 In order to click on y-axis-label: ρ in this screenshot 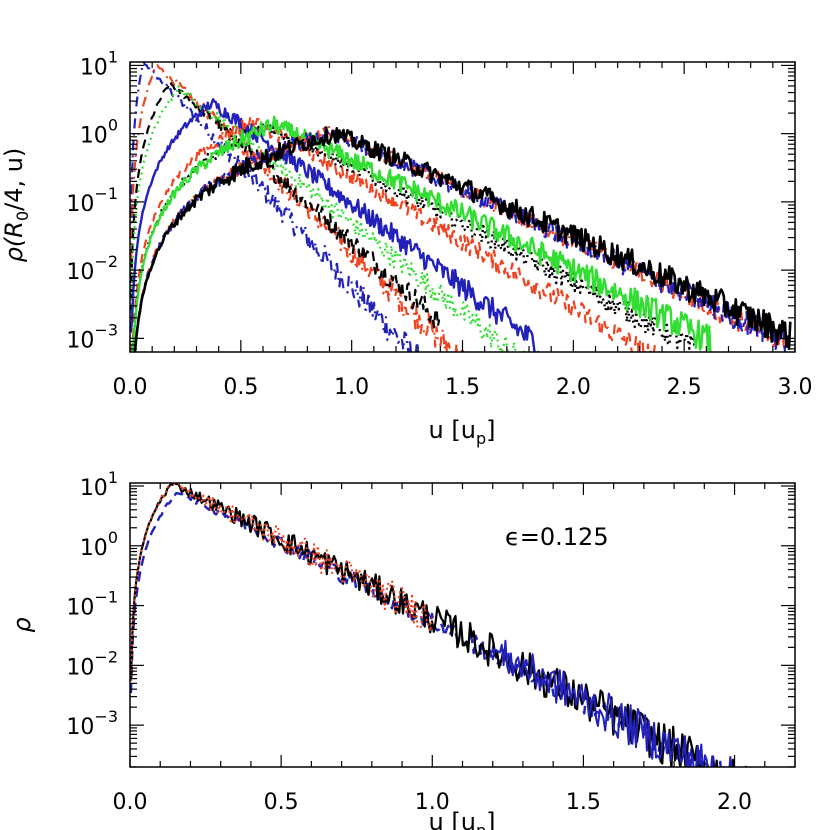, I will do `click(22, 624)`.